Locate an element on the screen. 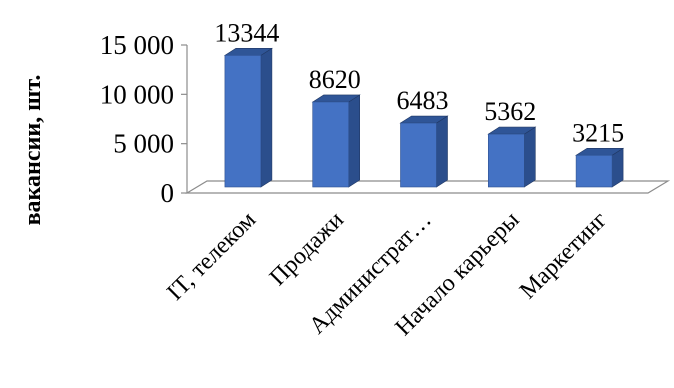 This screenshot has width=674, height=388. data-label: 6483 is located at coordinates (423, 100).